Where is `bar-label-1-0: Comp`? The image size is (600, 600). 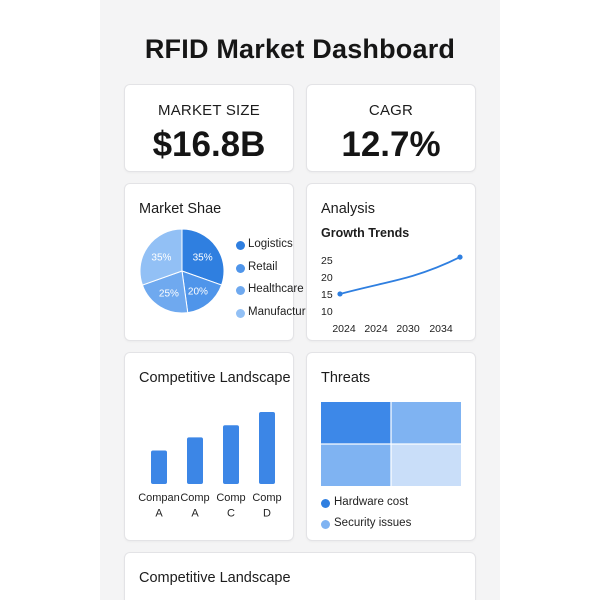 bar-label-1-0: Comp is located at coordinates (194, 498).